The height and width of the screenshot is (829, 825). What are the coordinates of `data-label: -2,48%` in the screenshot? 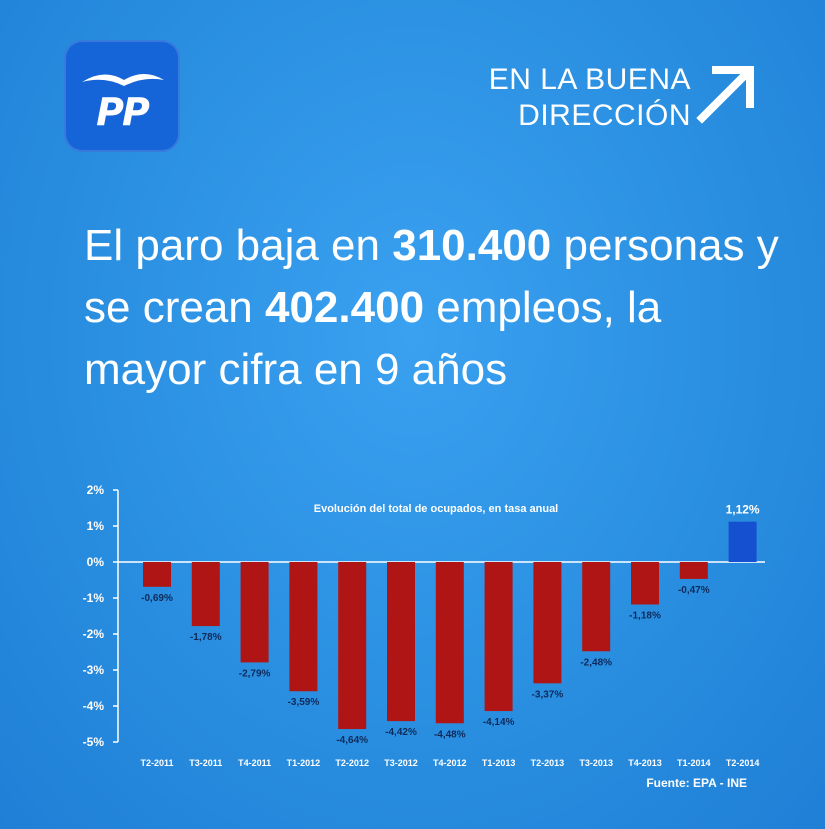 It's located at (596, 662).